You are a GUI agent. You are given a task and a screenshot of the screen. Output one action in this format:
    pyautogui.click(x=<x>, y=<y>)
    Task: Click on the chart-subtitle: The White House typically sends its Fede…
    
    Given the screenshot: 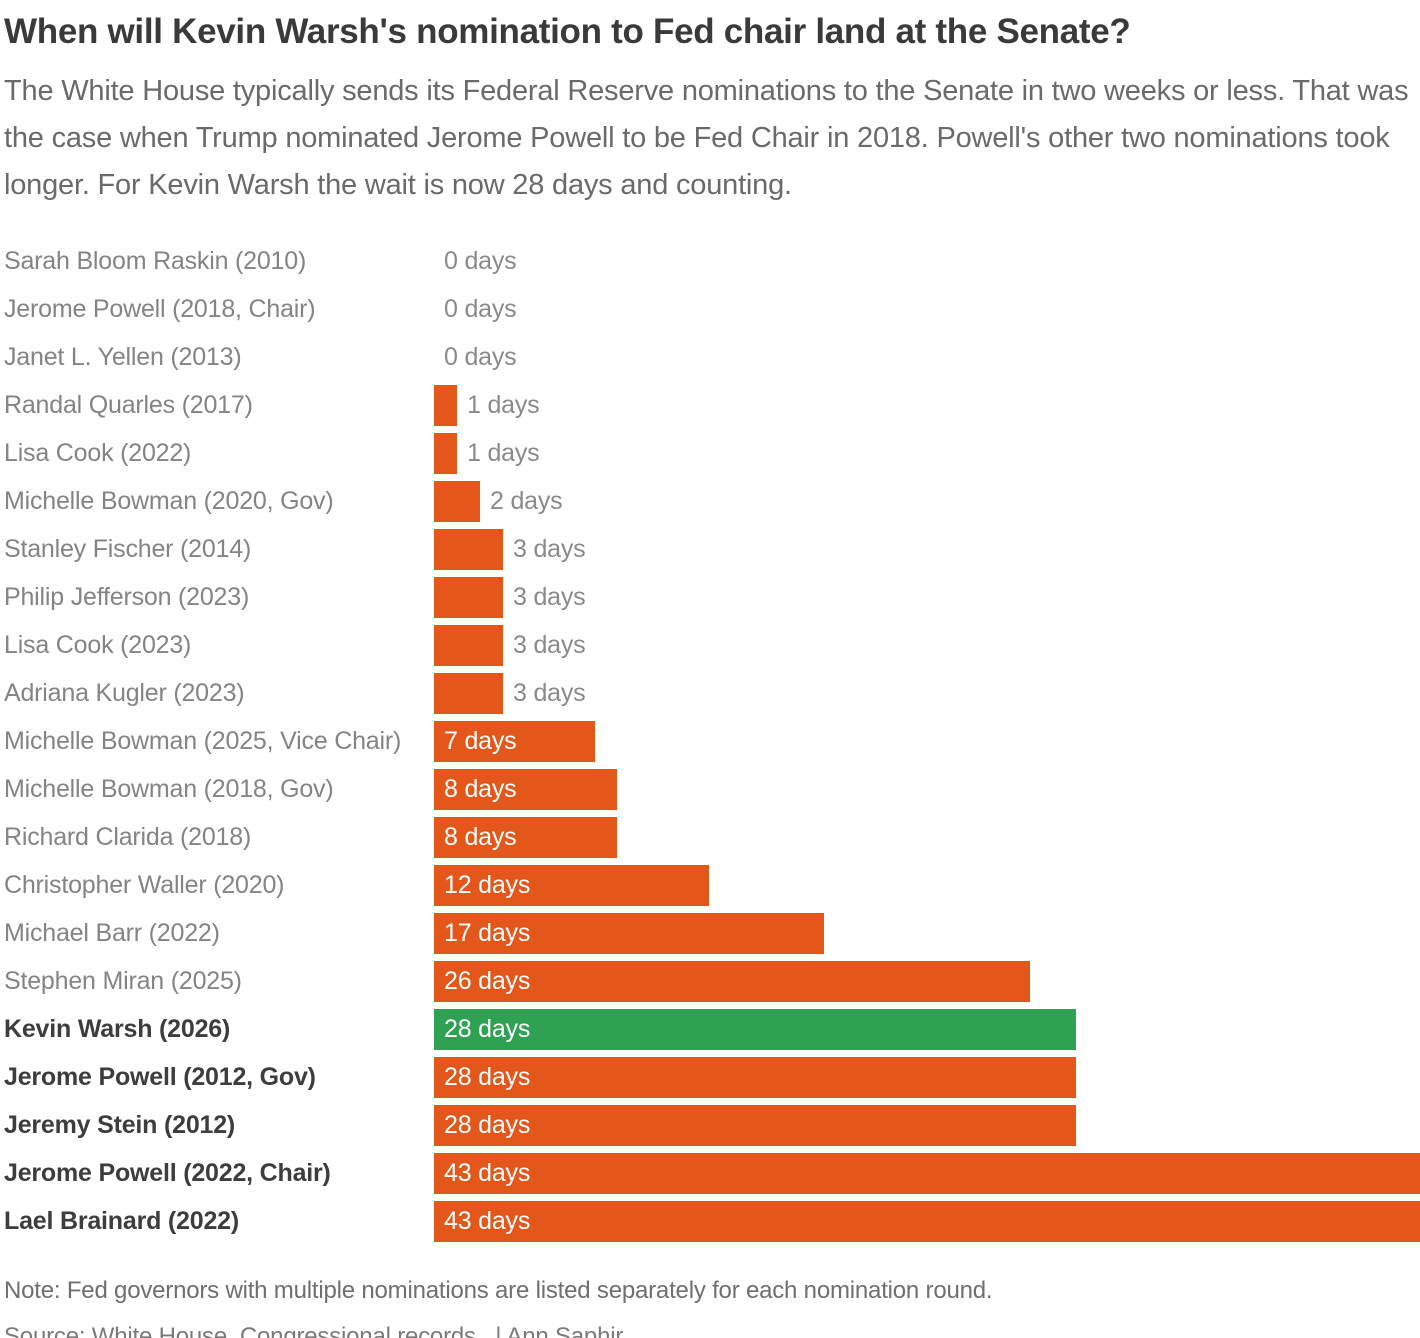 What is the action you would take?
    pyautogui.click(x=706, y=138)
    